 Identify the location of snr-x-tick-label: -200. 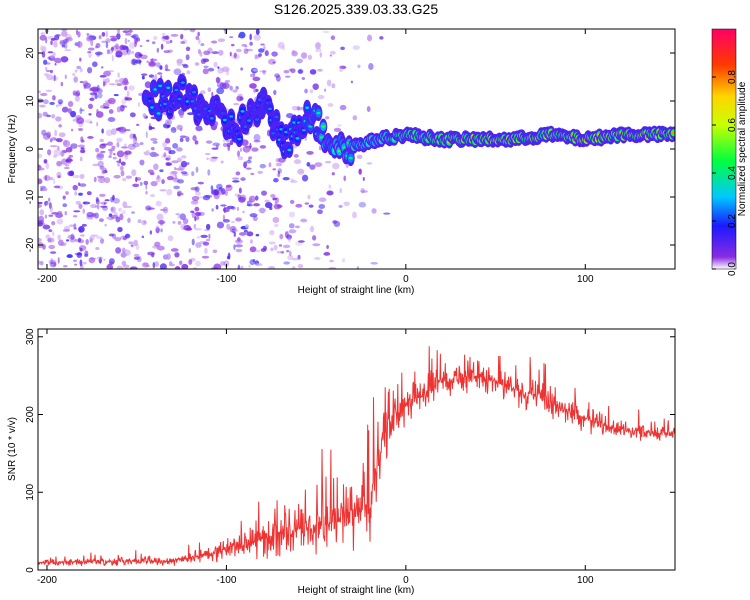
(47, 580).